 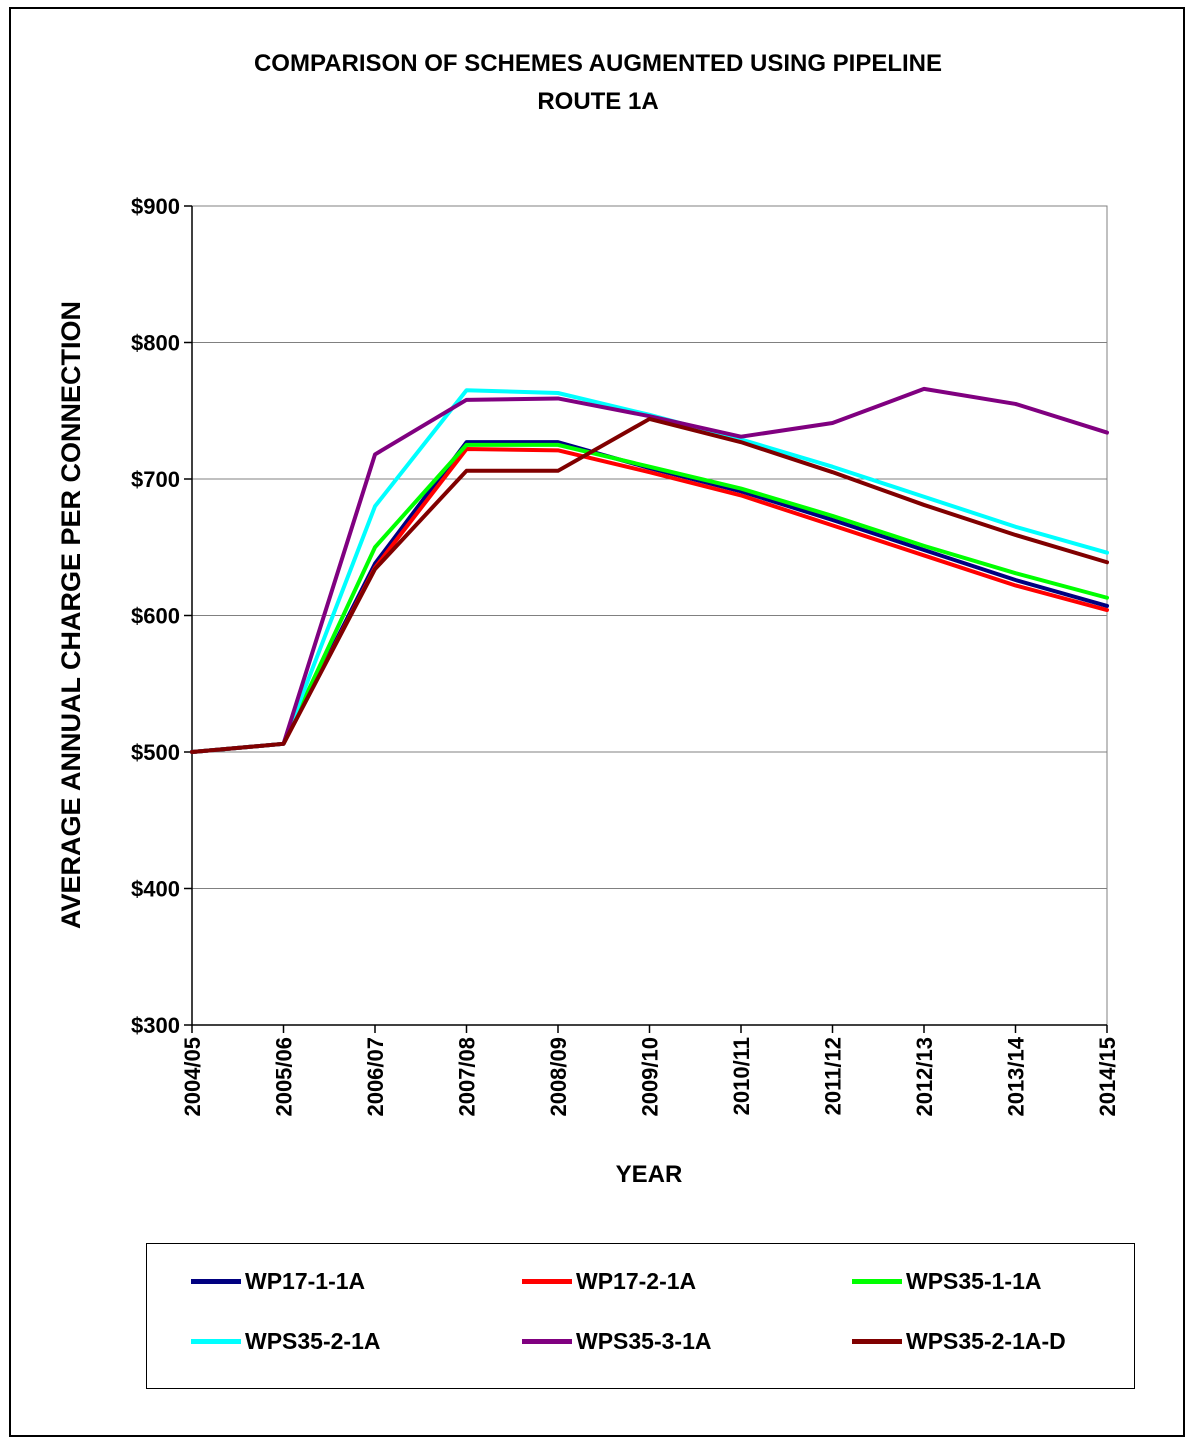 What do you see at coordinates (924, 1077) in the screenshot?
I see `x-tick-label: 2012/13` at bounding box center [924, 1077].